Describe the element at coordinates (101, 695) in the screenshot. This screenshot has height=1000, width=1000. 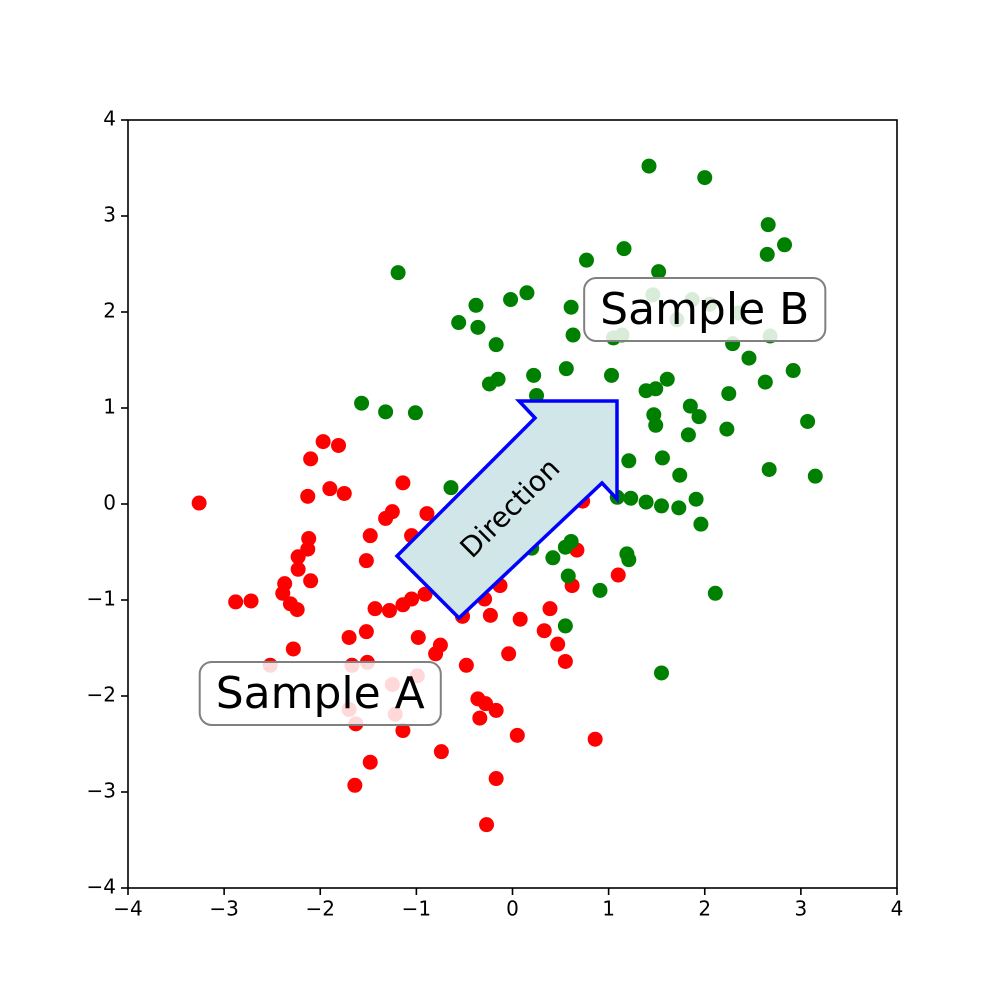
I see `y-tick-label: −2` at that location.